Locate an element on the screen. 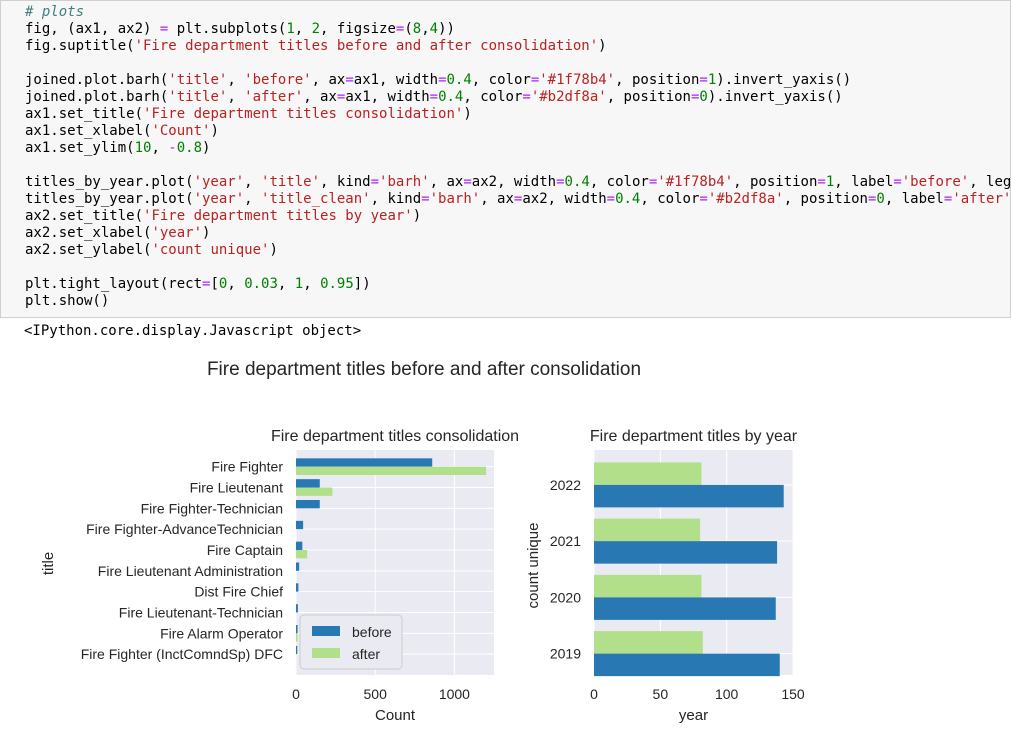 Image resolution: width=1011 pixels, height=732 pixels. code-token: ax2, width is located at coordinates (564, 199).